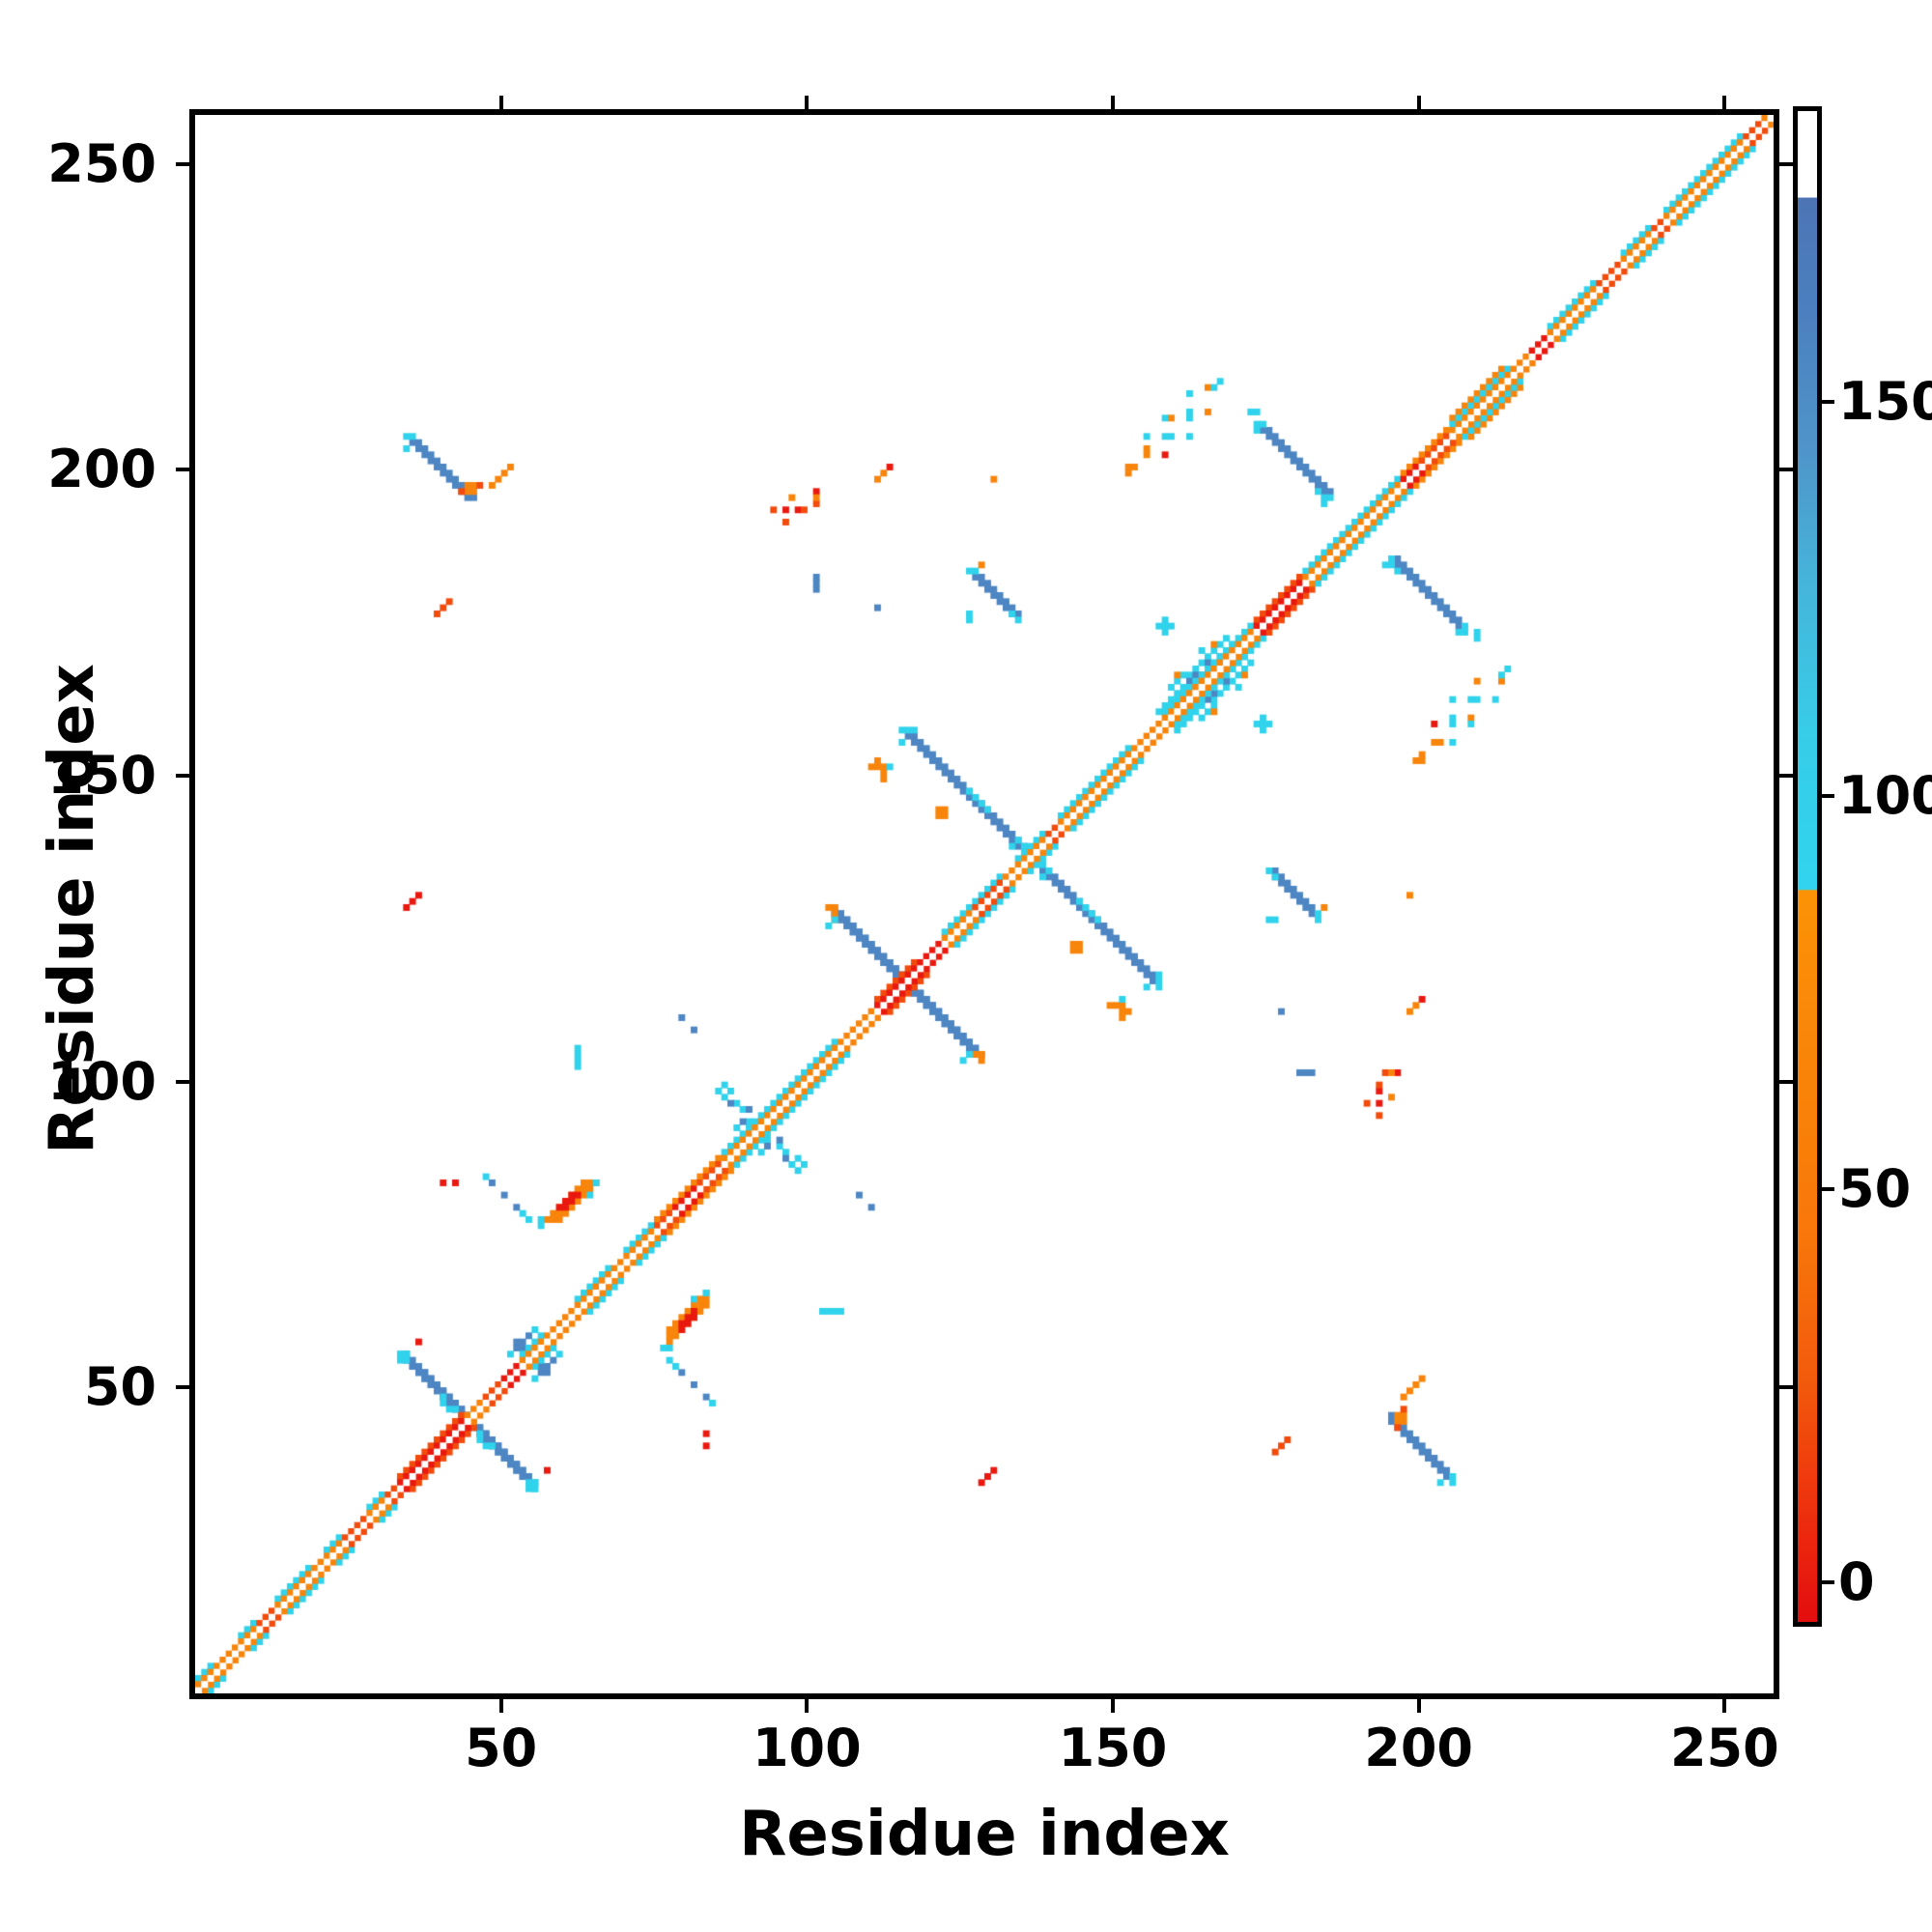  What do you see at coordinates (119, 1387) in the screenshot?
I see `y-tick-label: 50` at bounding box center [119, 1387].